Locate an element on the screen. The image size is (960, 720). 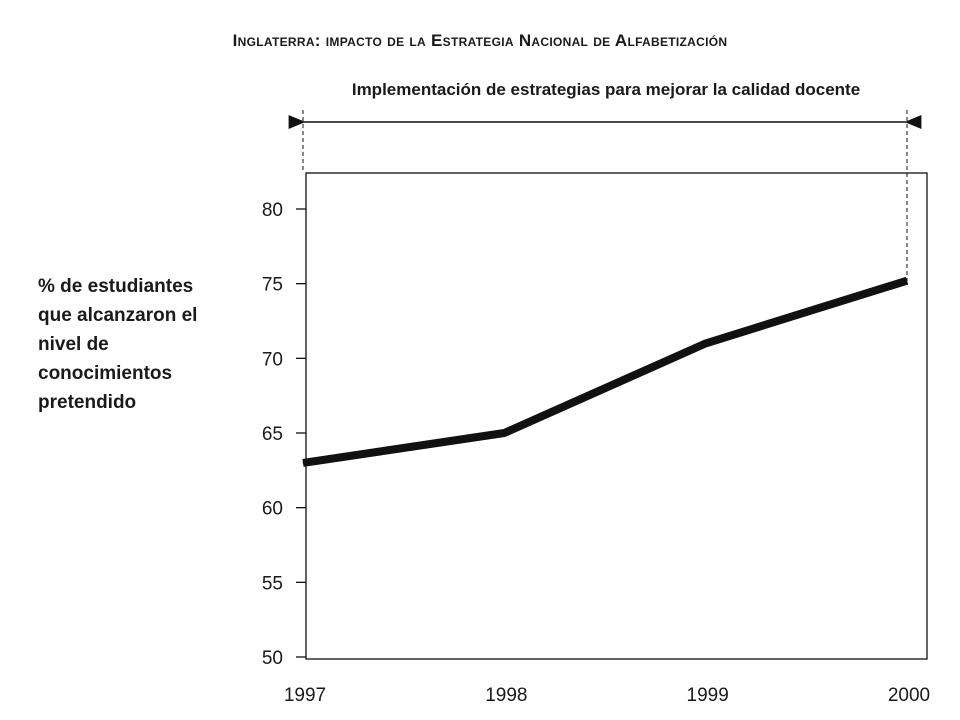
y-tick-label: 65 is located at coordinates (272, 434).